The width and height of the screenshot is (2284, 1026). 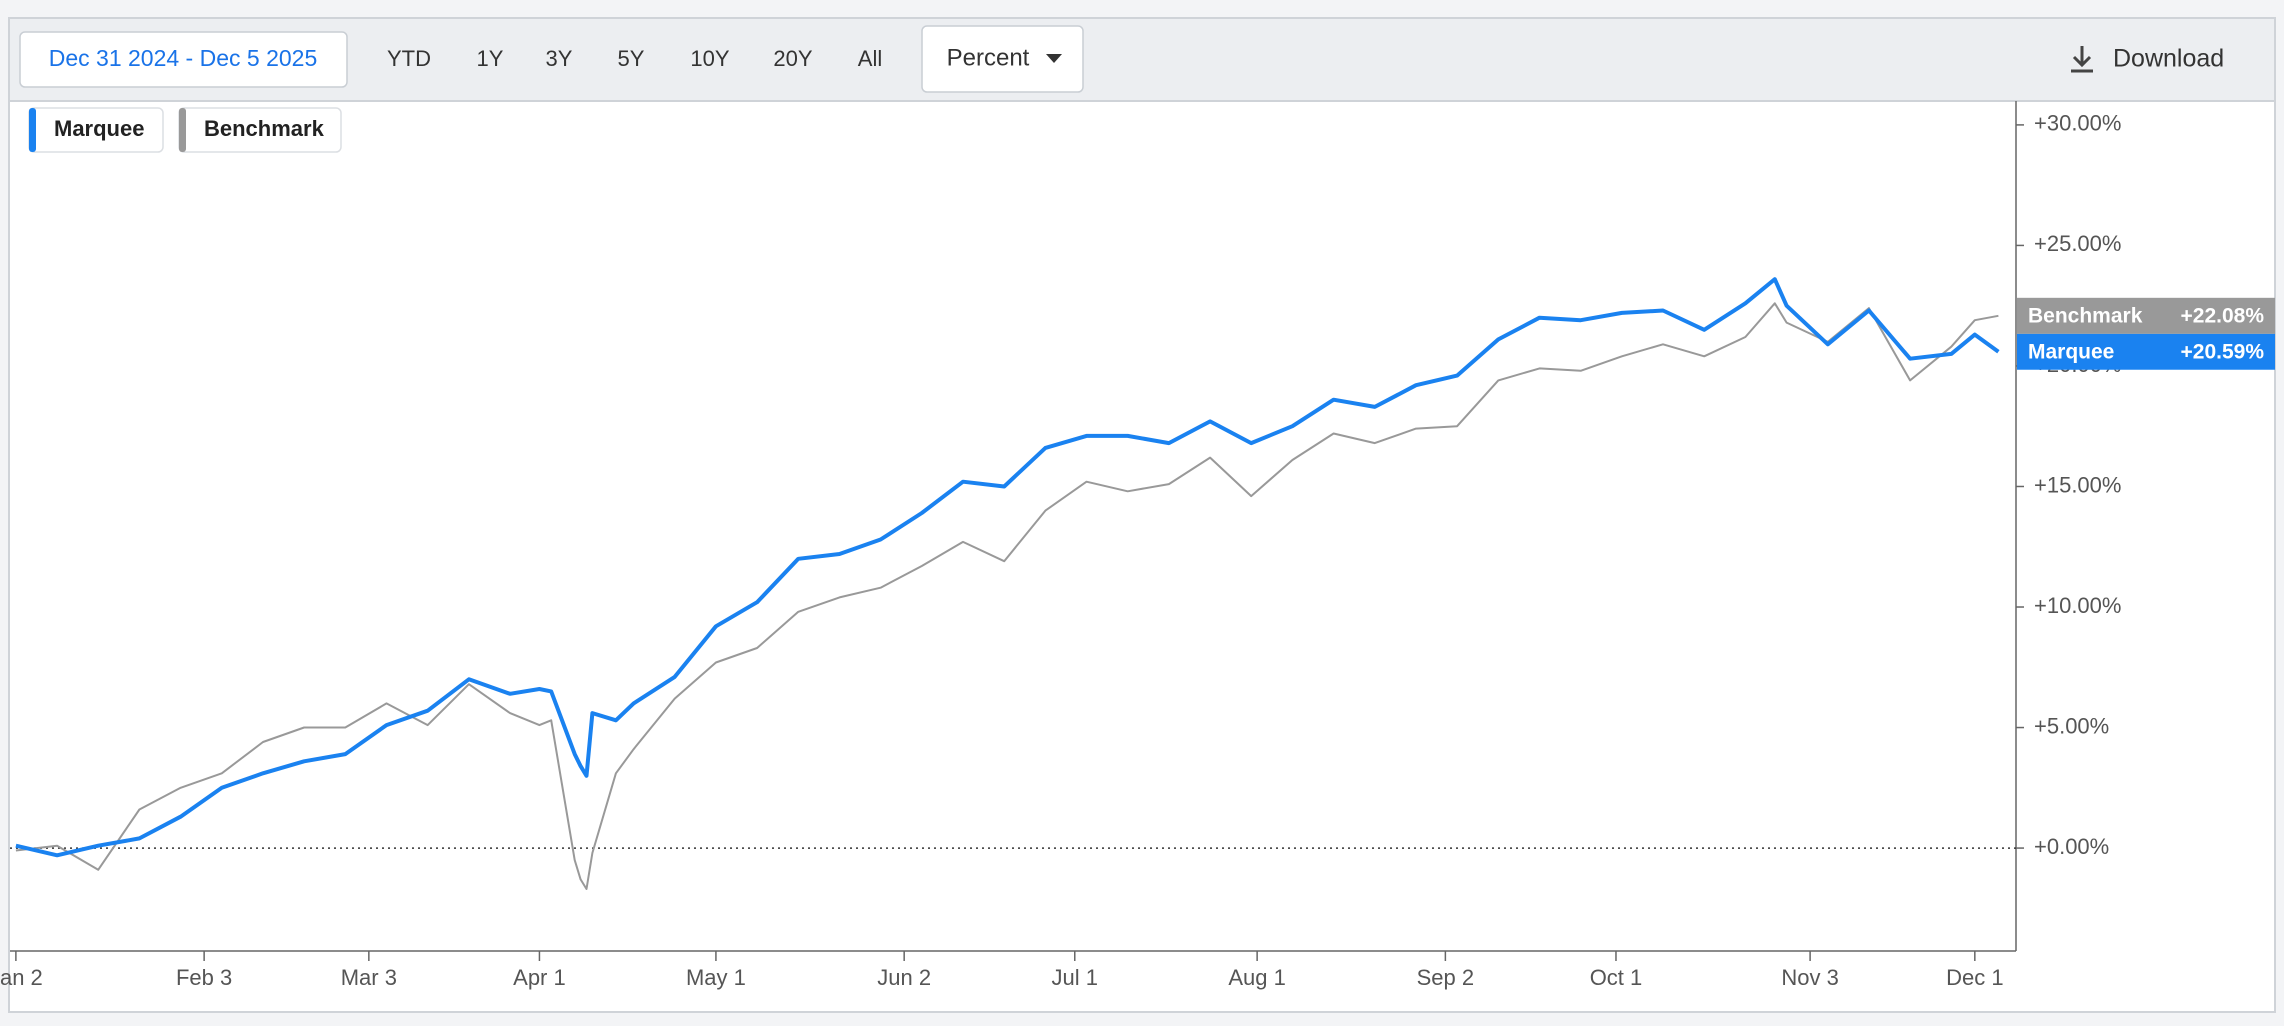 What do you see at coordinates (1616, 977) in the screenshot?
I see `x-tick-label: Oct 1` at bounding box center [1616, 977].